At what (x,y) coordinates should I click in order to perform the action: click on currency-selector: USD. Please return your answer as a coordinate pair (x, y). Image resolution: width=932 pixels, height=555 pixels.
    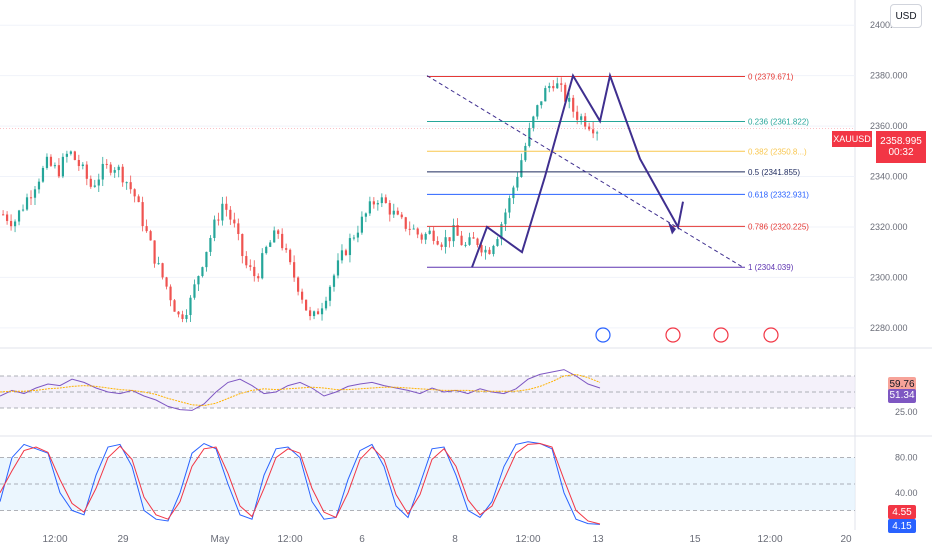
    Looking at the image, I should click on (906, 16).